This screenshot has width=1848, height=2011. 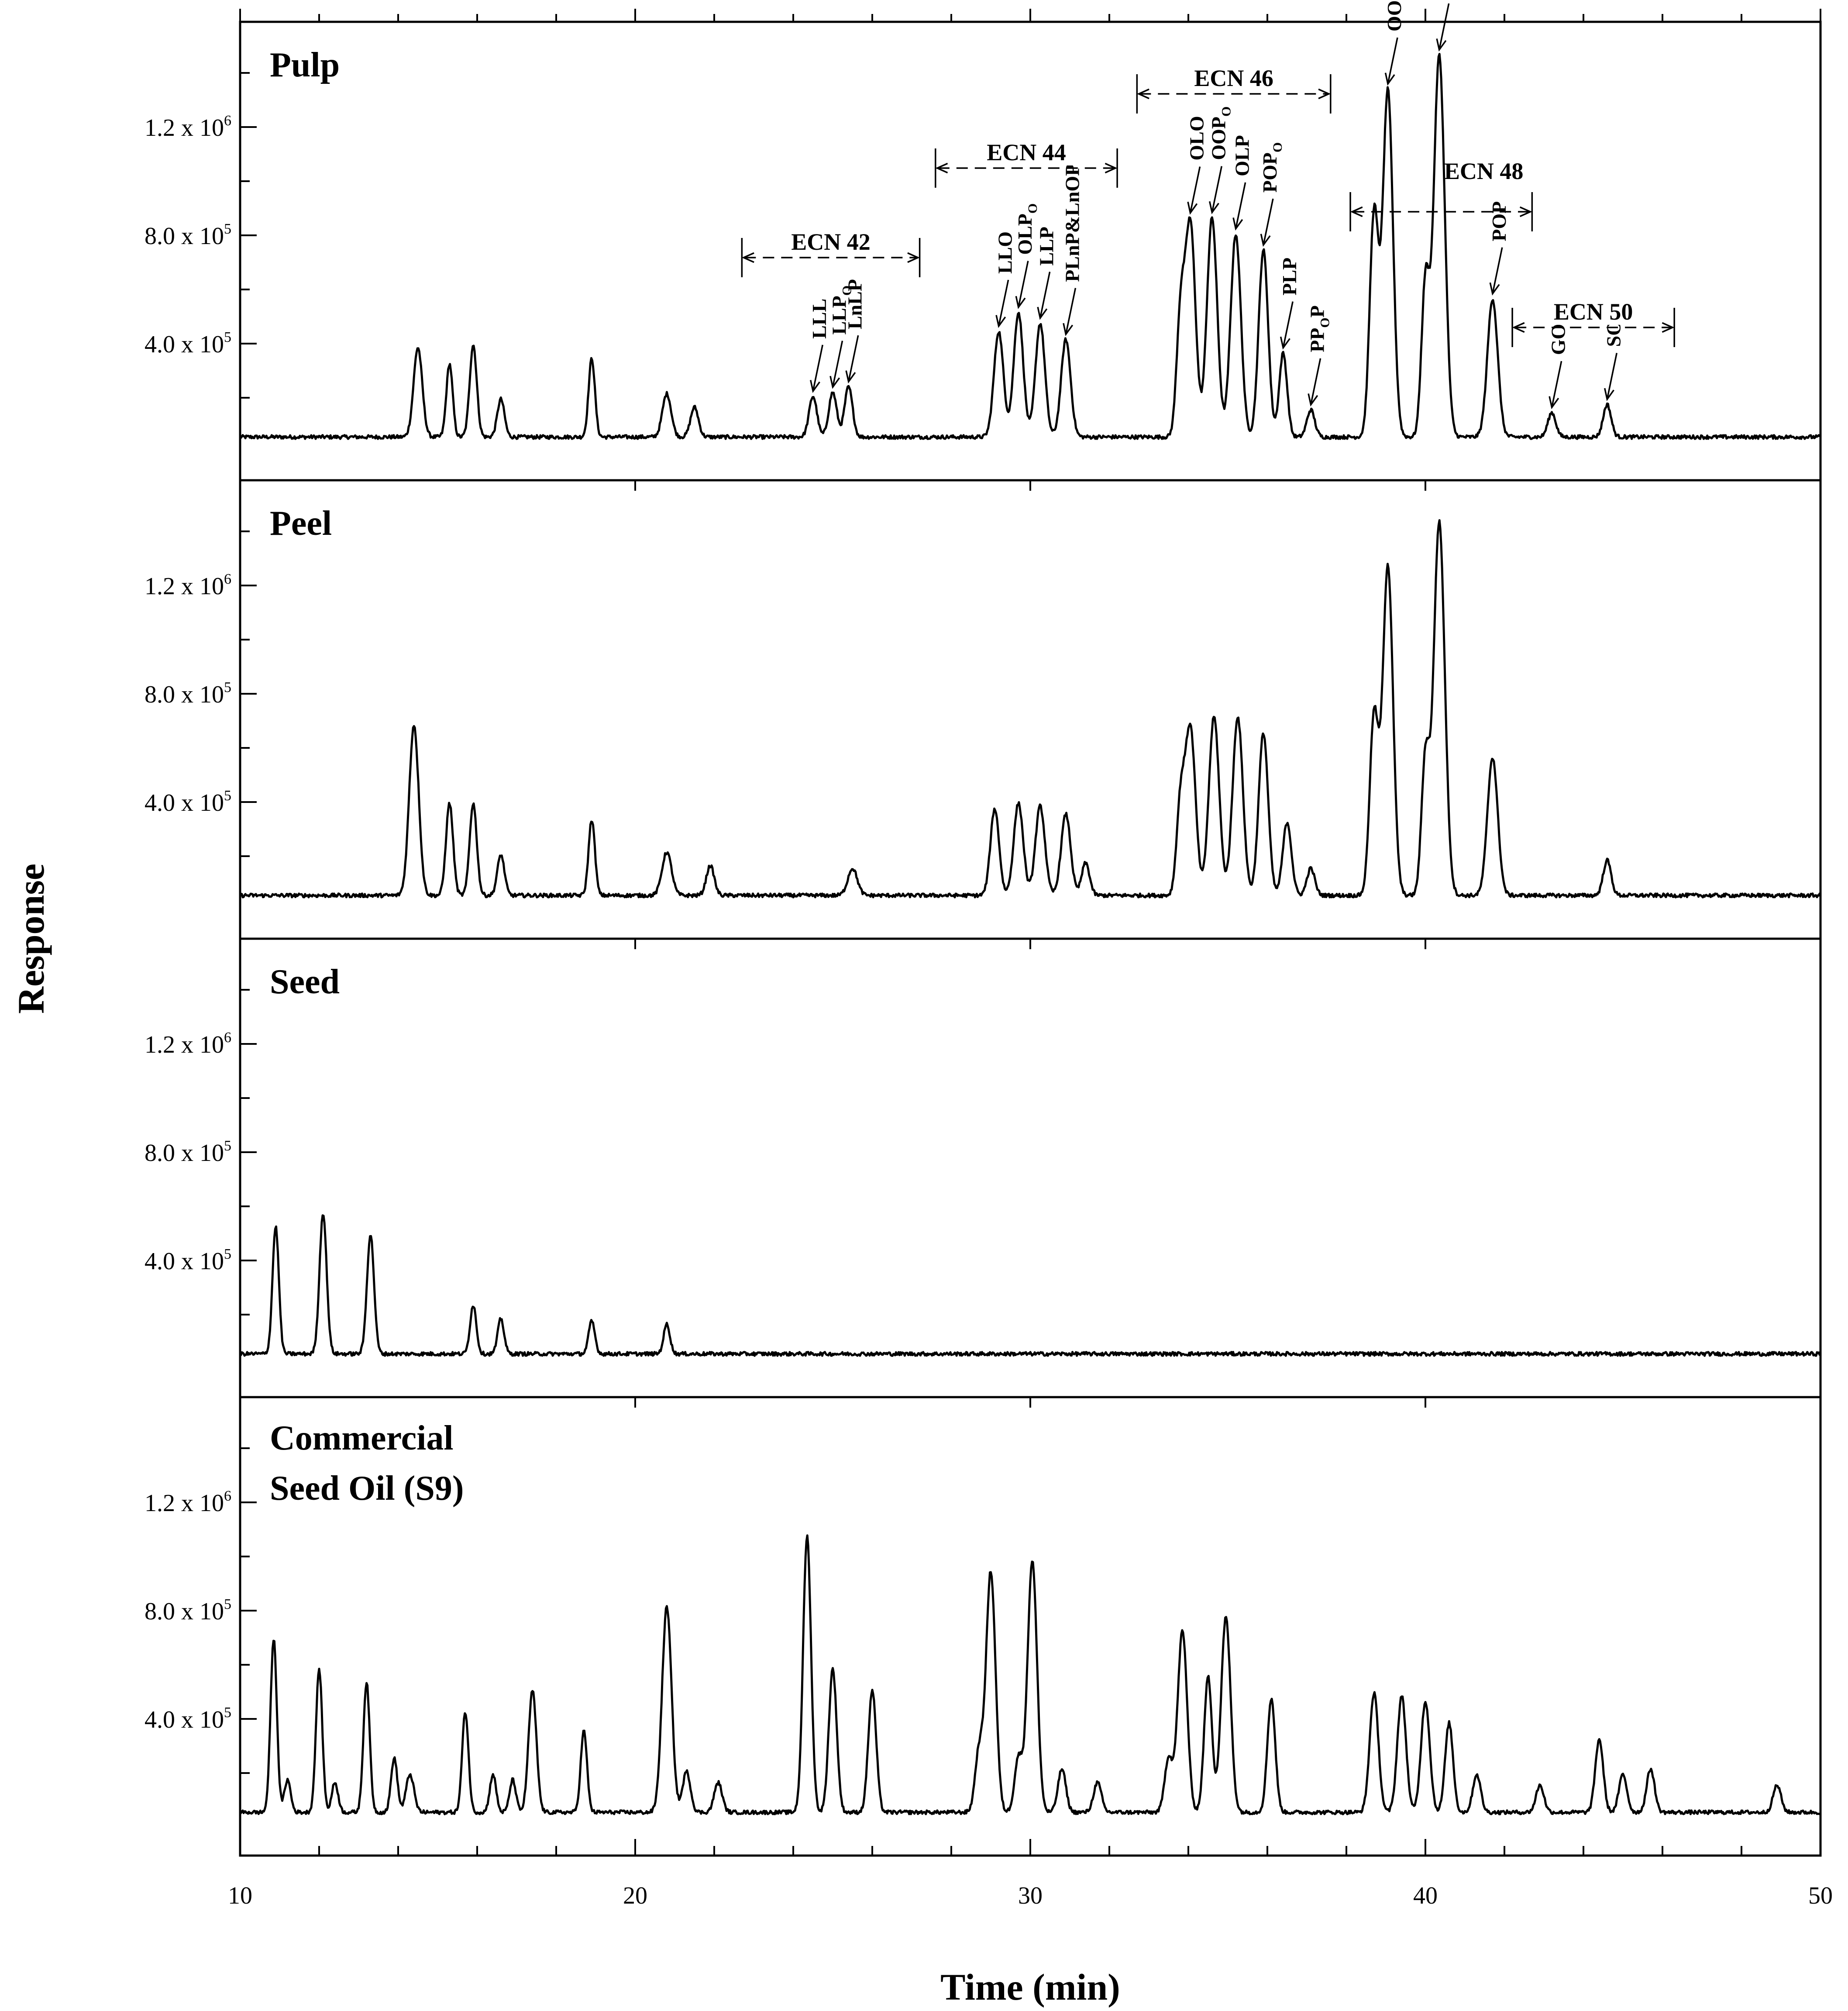 What do you see at coordinates (1289, 277) in the screenshot?
I see `peak-label: PLP` at bounding box center [1289, 277].